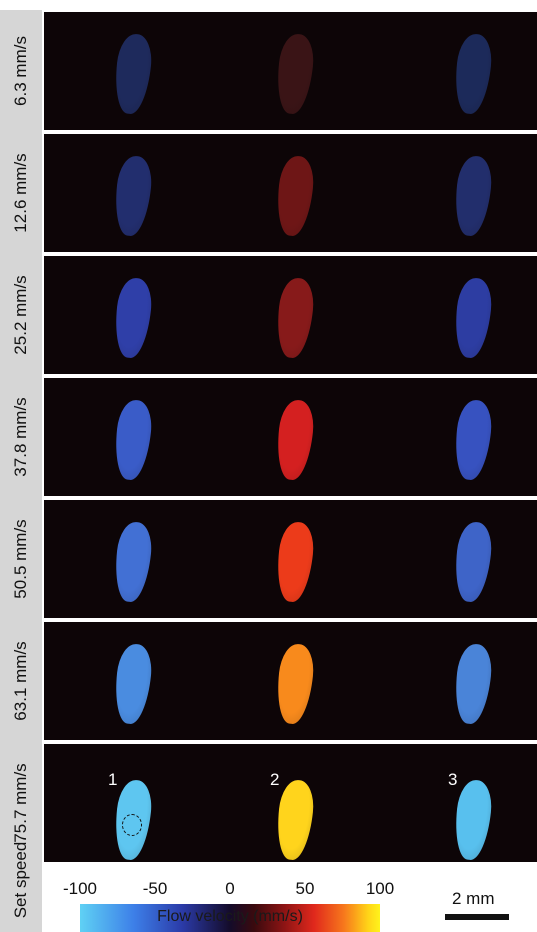 The image size is (537, 932). I want to click on velocity-row: 1 2 3, so click(290, 803).